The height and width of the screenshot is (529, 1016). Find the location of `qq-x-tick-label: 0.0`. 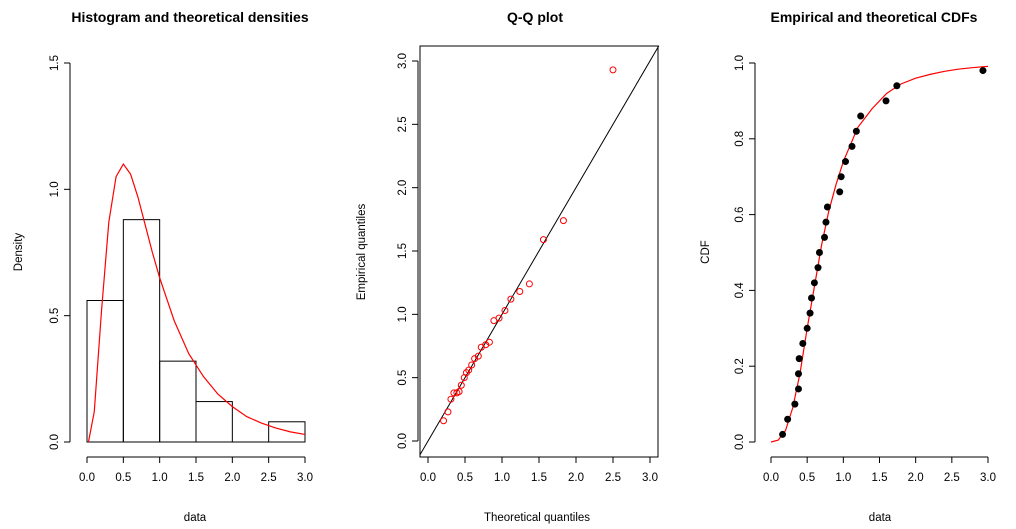

qq-x-tick-label: 0.0 is located at coordinates (428, 478).